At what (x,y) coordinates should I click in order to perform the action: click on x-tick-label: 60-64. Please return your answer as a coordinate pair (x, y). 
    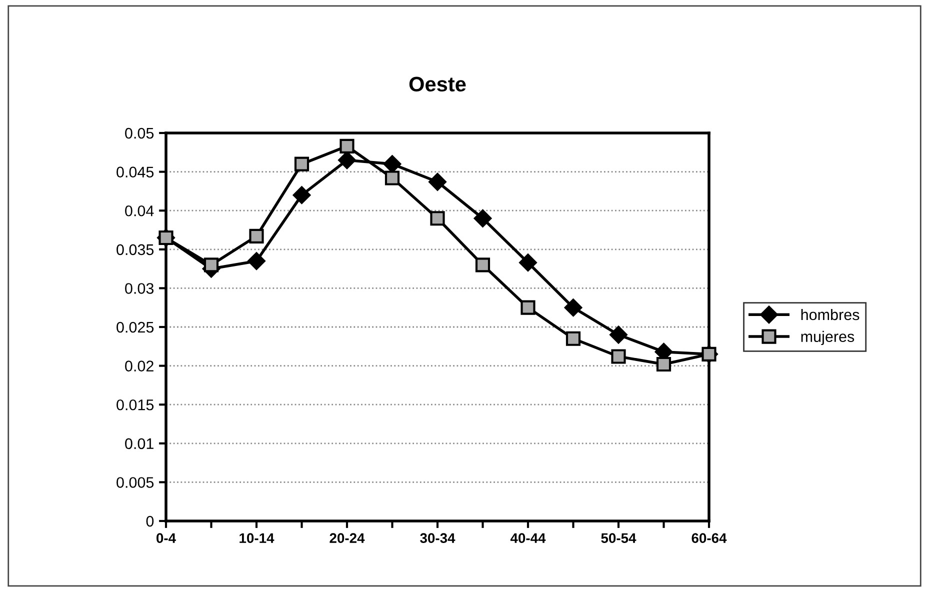
    Looking at the image, I should click on (709, 538).